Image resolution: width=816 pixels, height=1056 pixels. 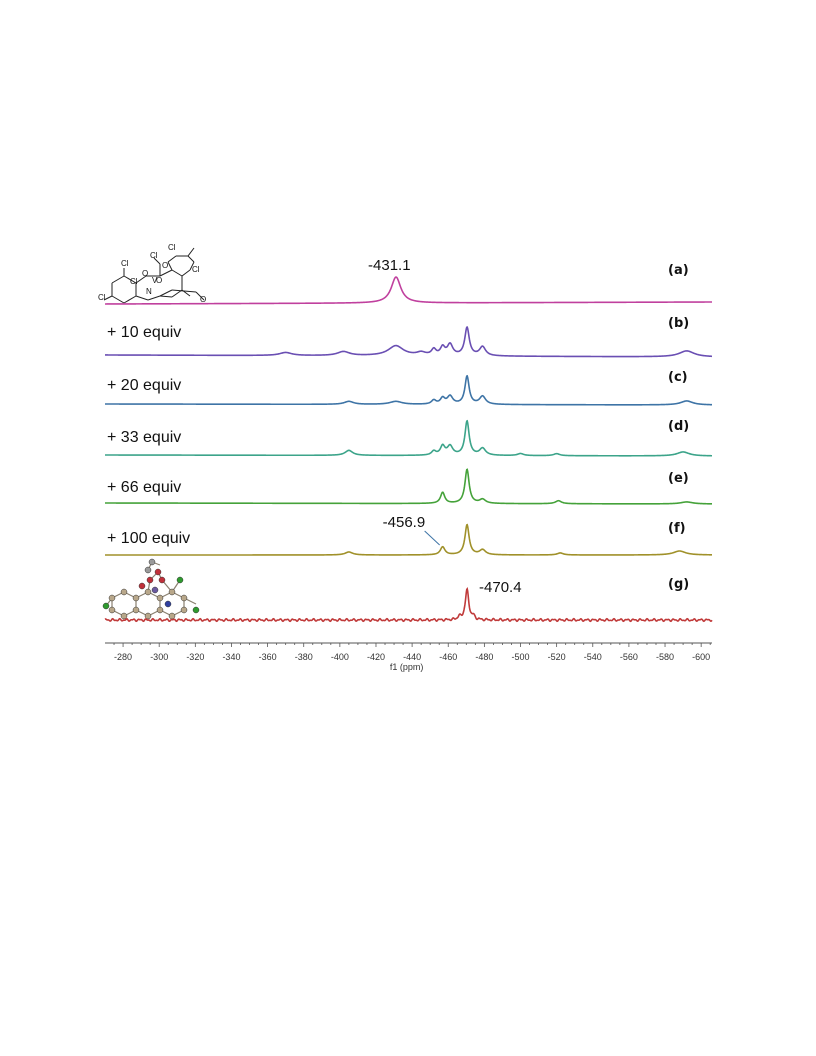 I want to click on x-tick-label: -500, so click(x=520, y=657).